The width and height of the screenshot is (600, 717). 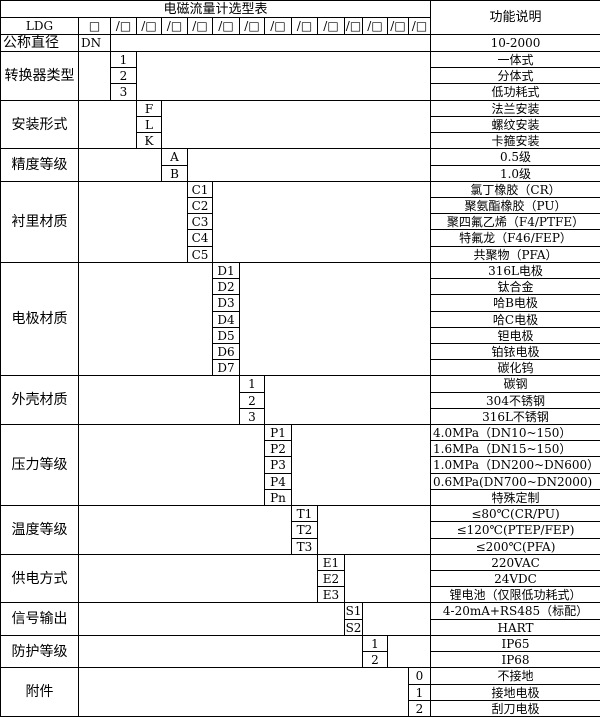 What do you see at coordinates (515, 124) in the screenshot?
I see `option-description: 螺纹安装` at bounding box center [515, 124].